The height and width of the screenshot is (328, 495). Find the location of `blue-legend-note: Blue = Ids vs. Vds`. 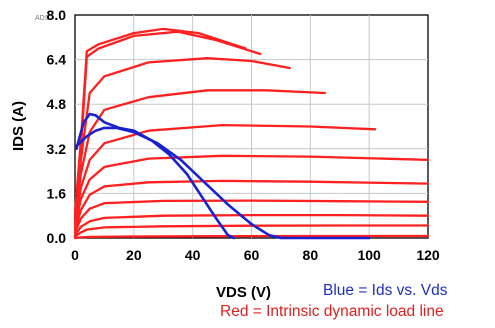

blue-legend-note: Blue = Ids vs. Vds is located at coordinates (385, 290).